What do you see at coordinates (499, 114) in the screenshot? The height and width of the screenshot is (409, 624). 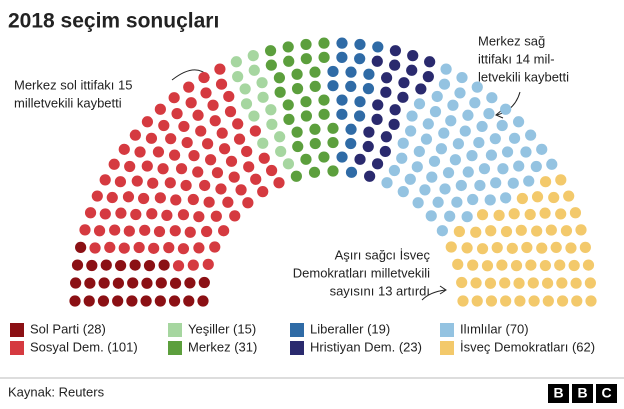 I see `arrow` at bounding box center [499, 114].